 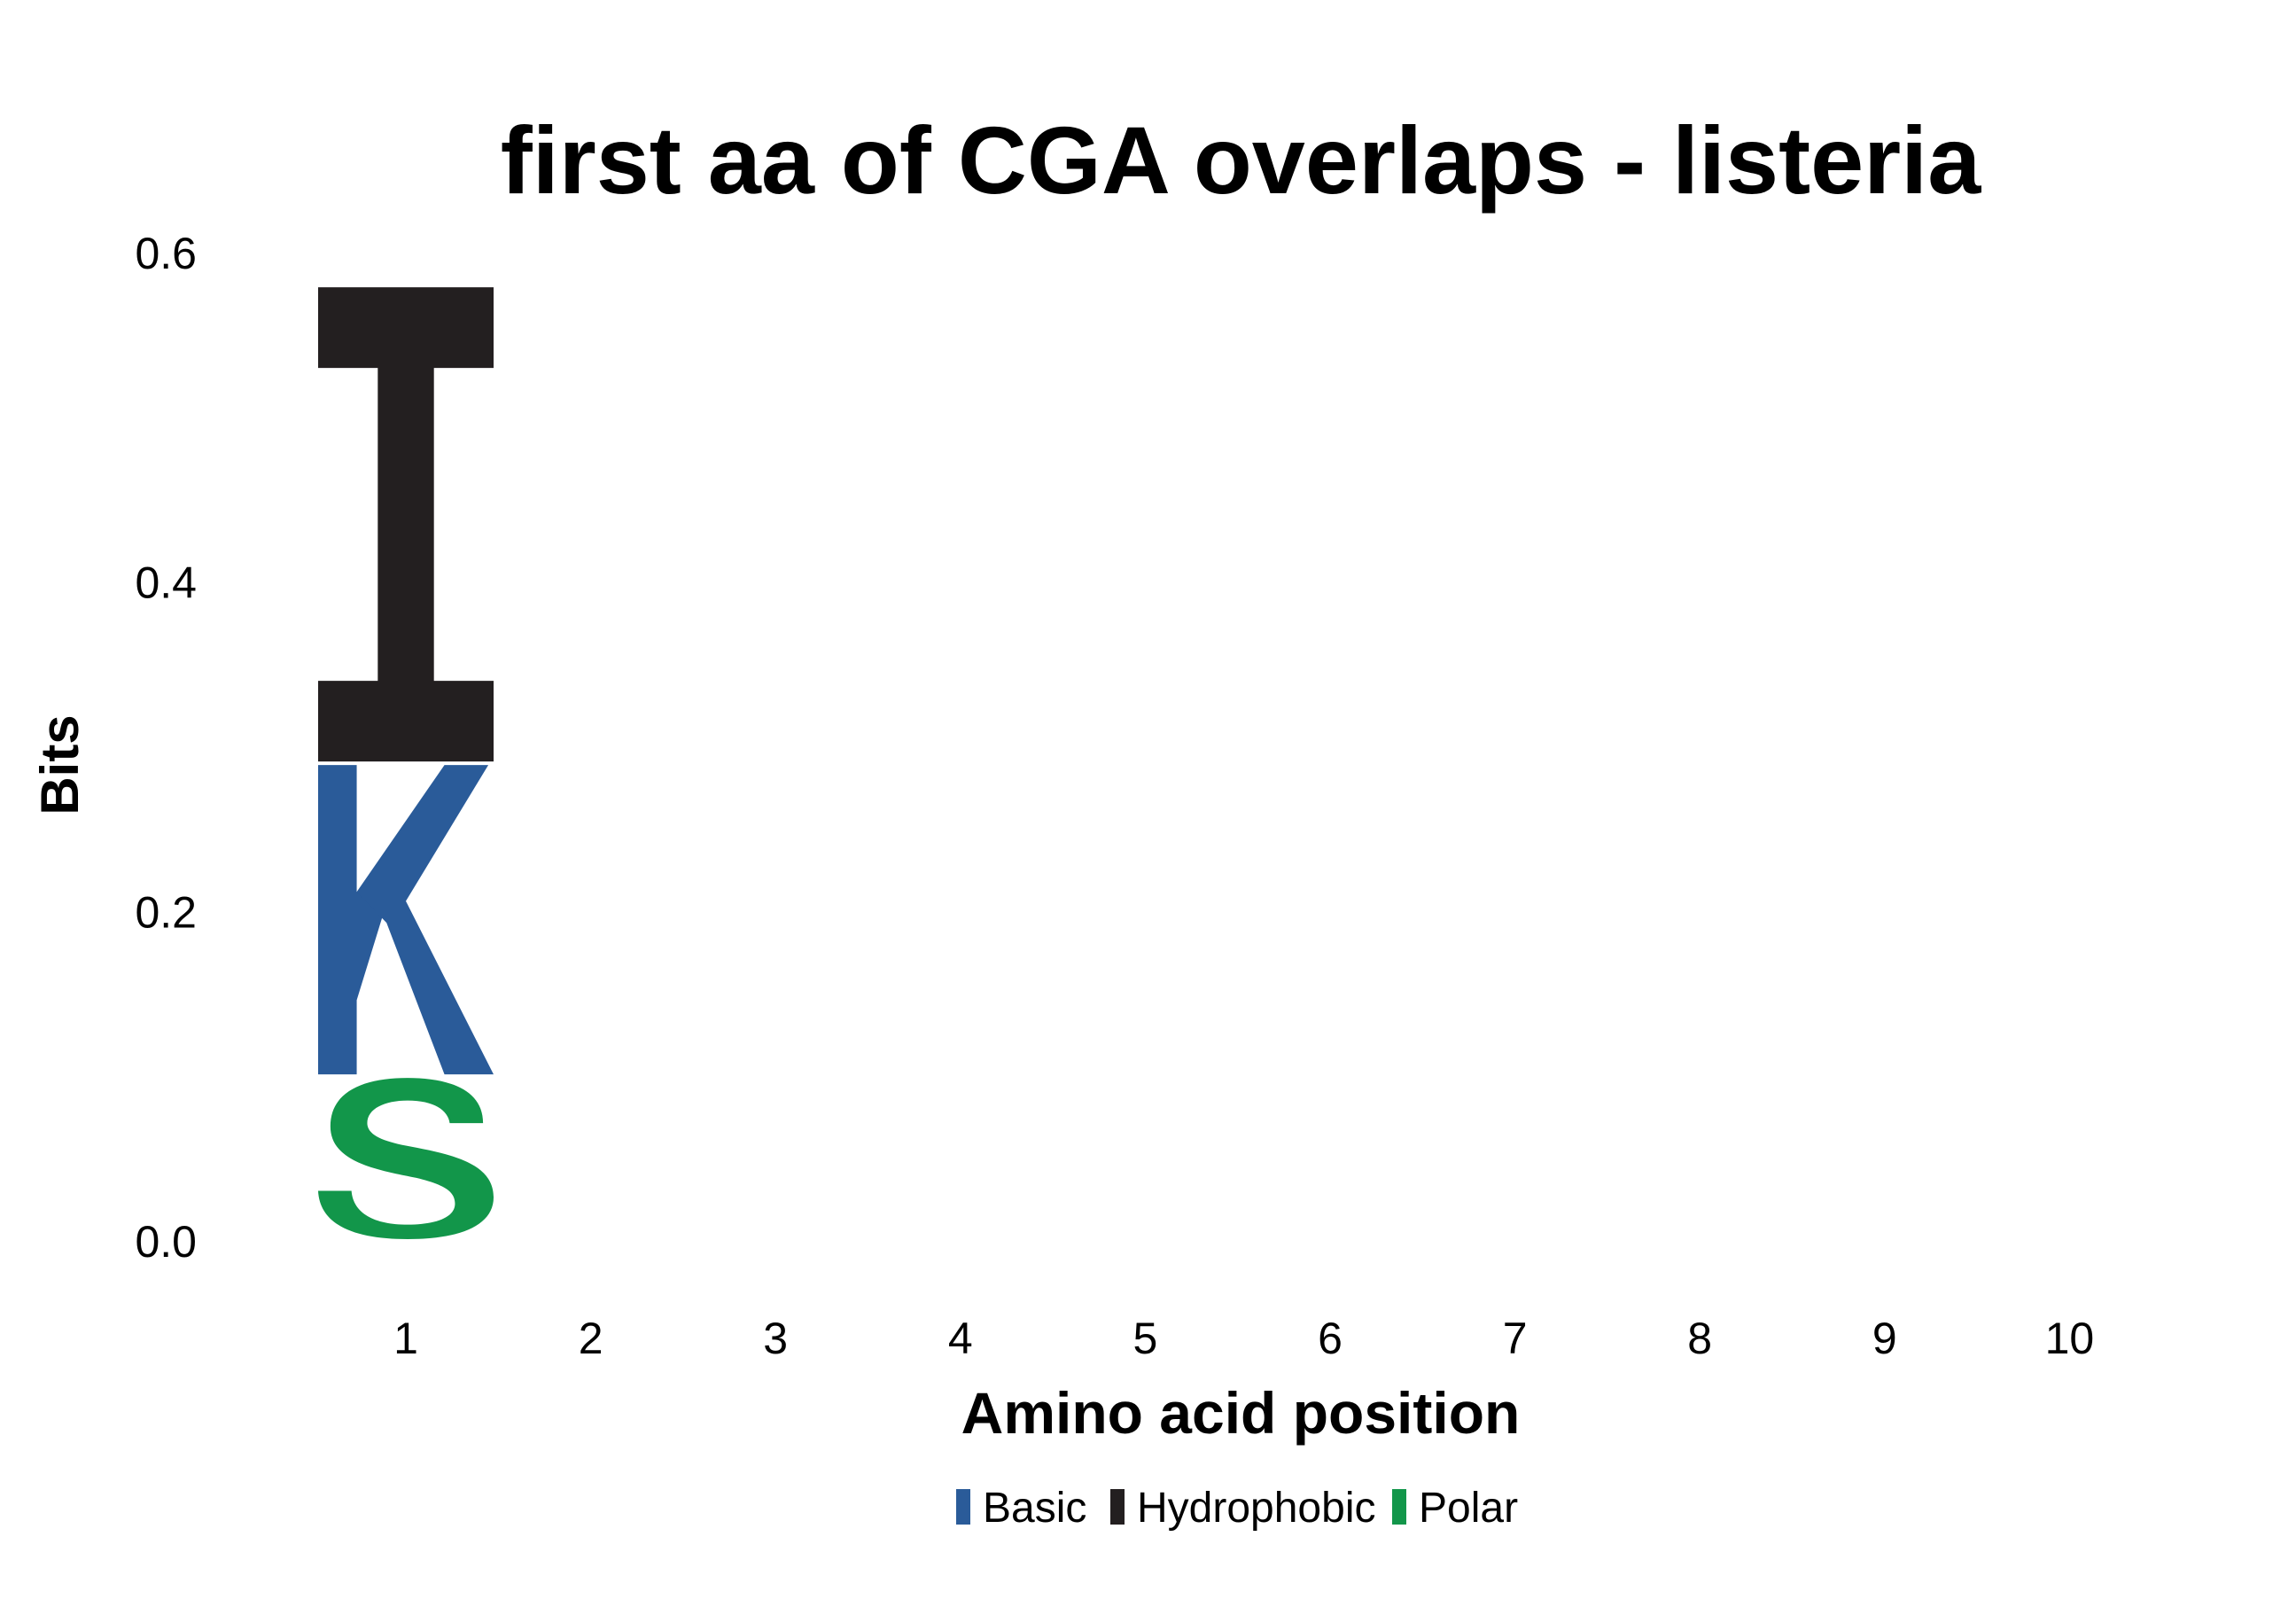 What do you see at coordinates (166, 1242) in the screenshot?
I see `y-tick-label: 0.0` at bounding box center [166, 1242].